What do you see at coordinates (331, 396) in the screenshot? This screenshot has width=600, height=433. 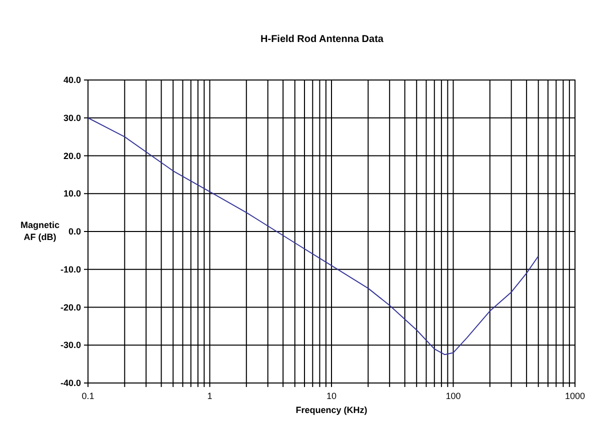 I see `x-tick-label: 10` at bounding box center [331, 396].